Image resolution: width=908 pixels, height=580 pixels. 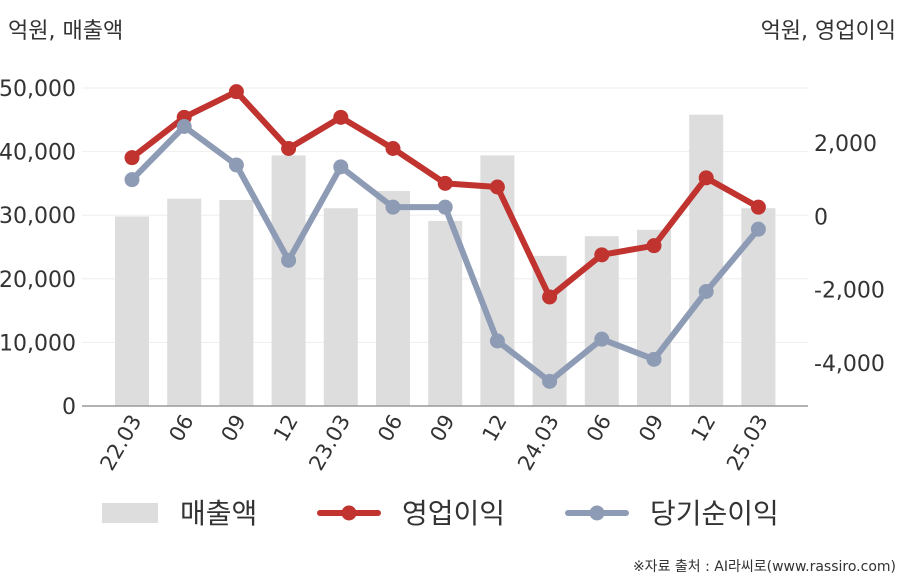 I want to click on right-tick-label: -4,000, so click(x=849, y=364).